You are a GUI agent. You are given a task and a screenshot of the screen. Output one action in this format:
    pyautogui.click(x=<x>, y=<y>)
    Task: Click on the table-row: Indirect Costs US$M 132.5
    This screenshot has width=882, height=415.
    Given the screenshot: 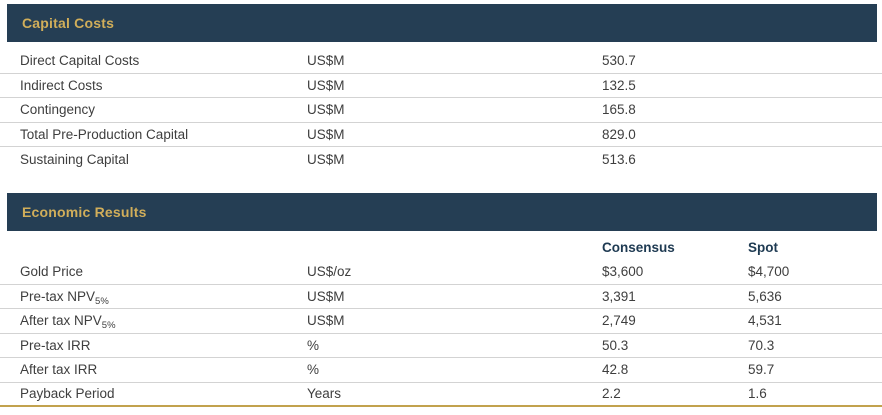 What is the action you would take?
    pyautogui.click(x=441, y=86)
    